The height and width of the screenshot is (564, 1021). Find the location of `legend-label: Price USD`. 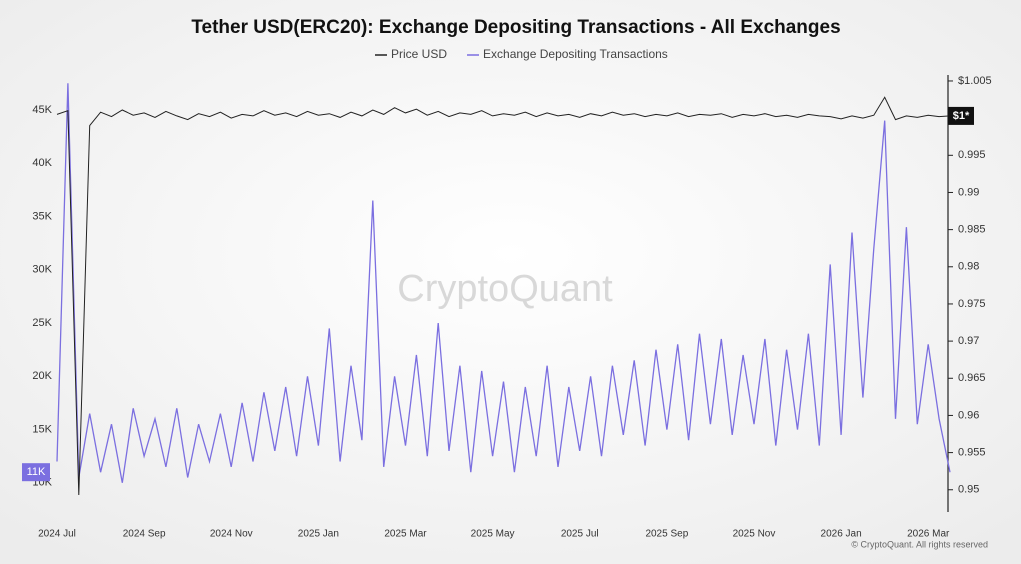

legend-label: Price USD is located at coordinates (419, 54).